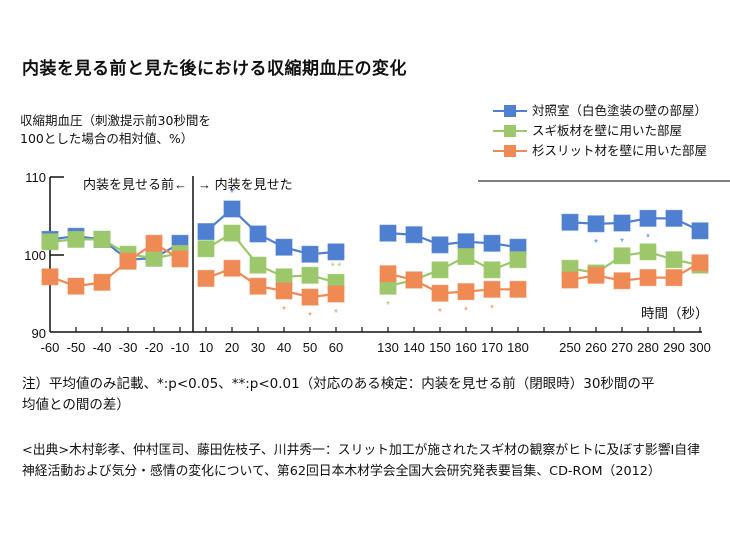 Image resolution: width=730 pixels, height=538 pixels. I want to click on x-tick-label: -10, so click(180, 347).